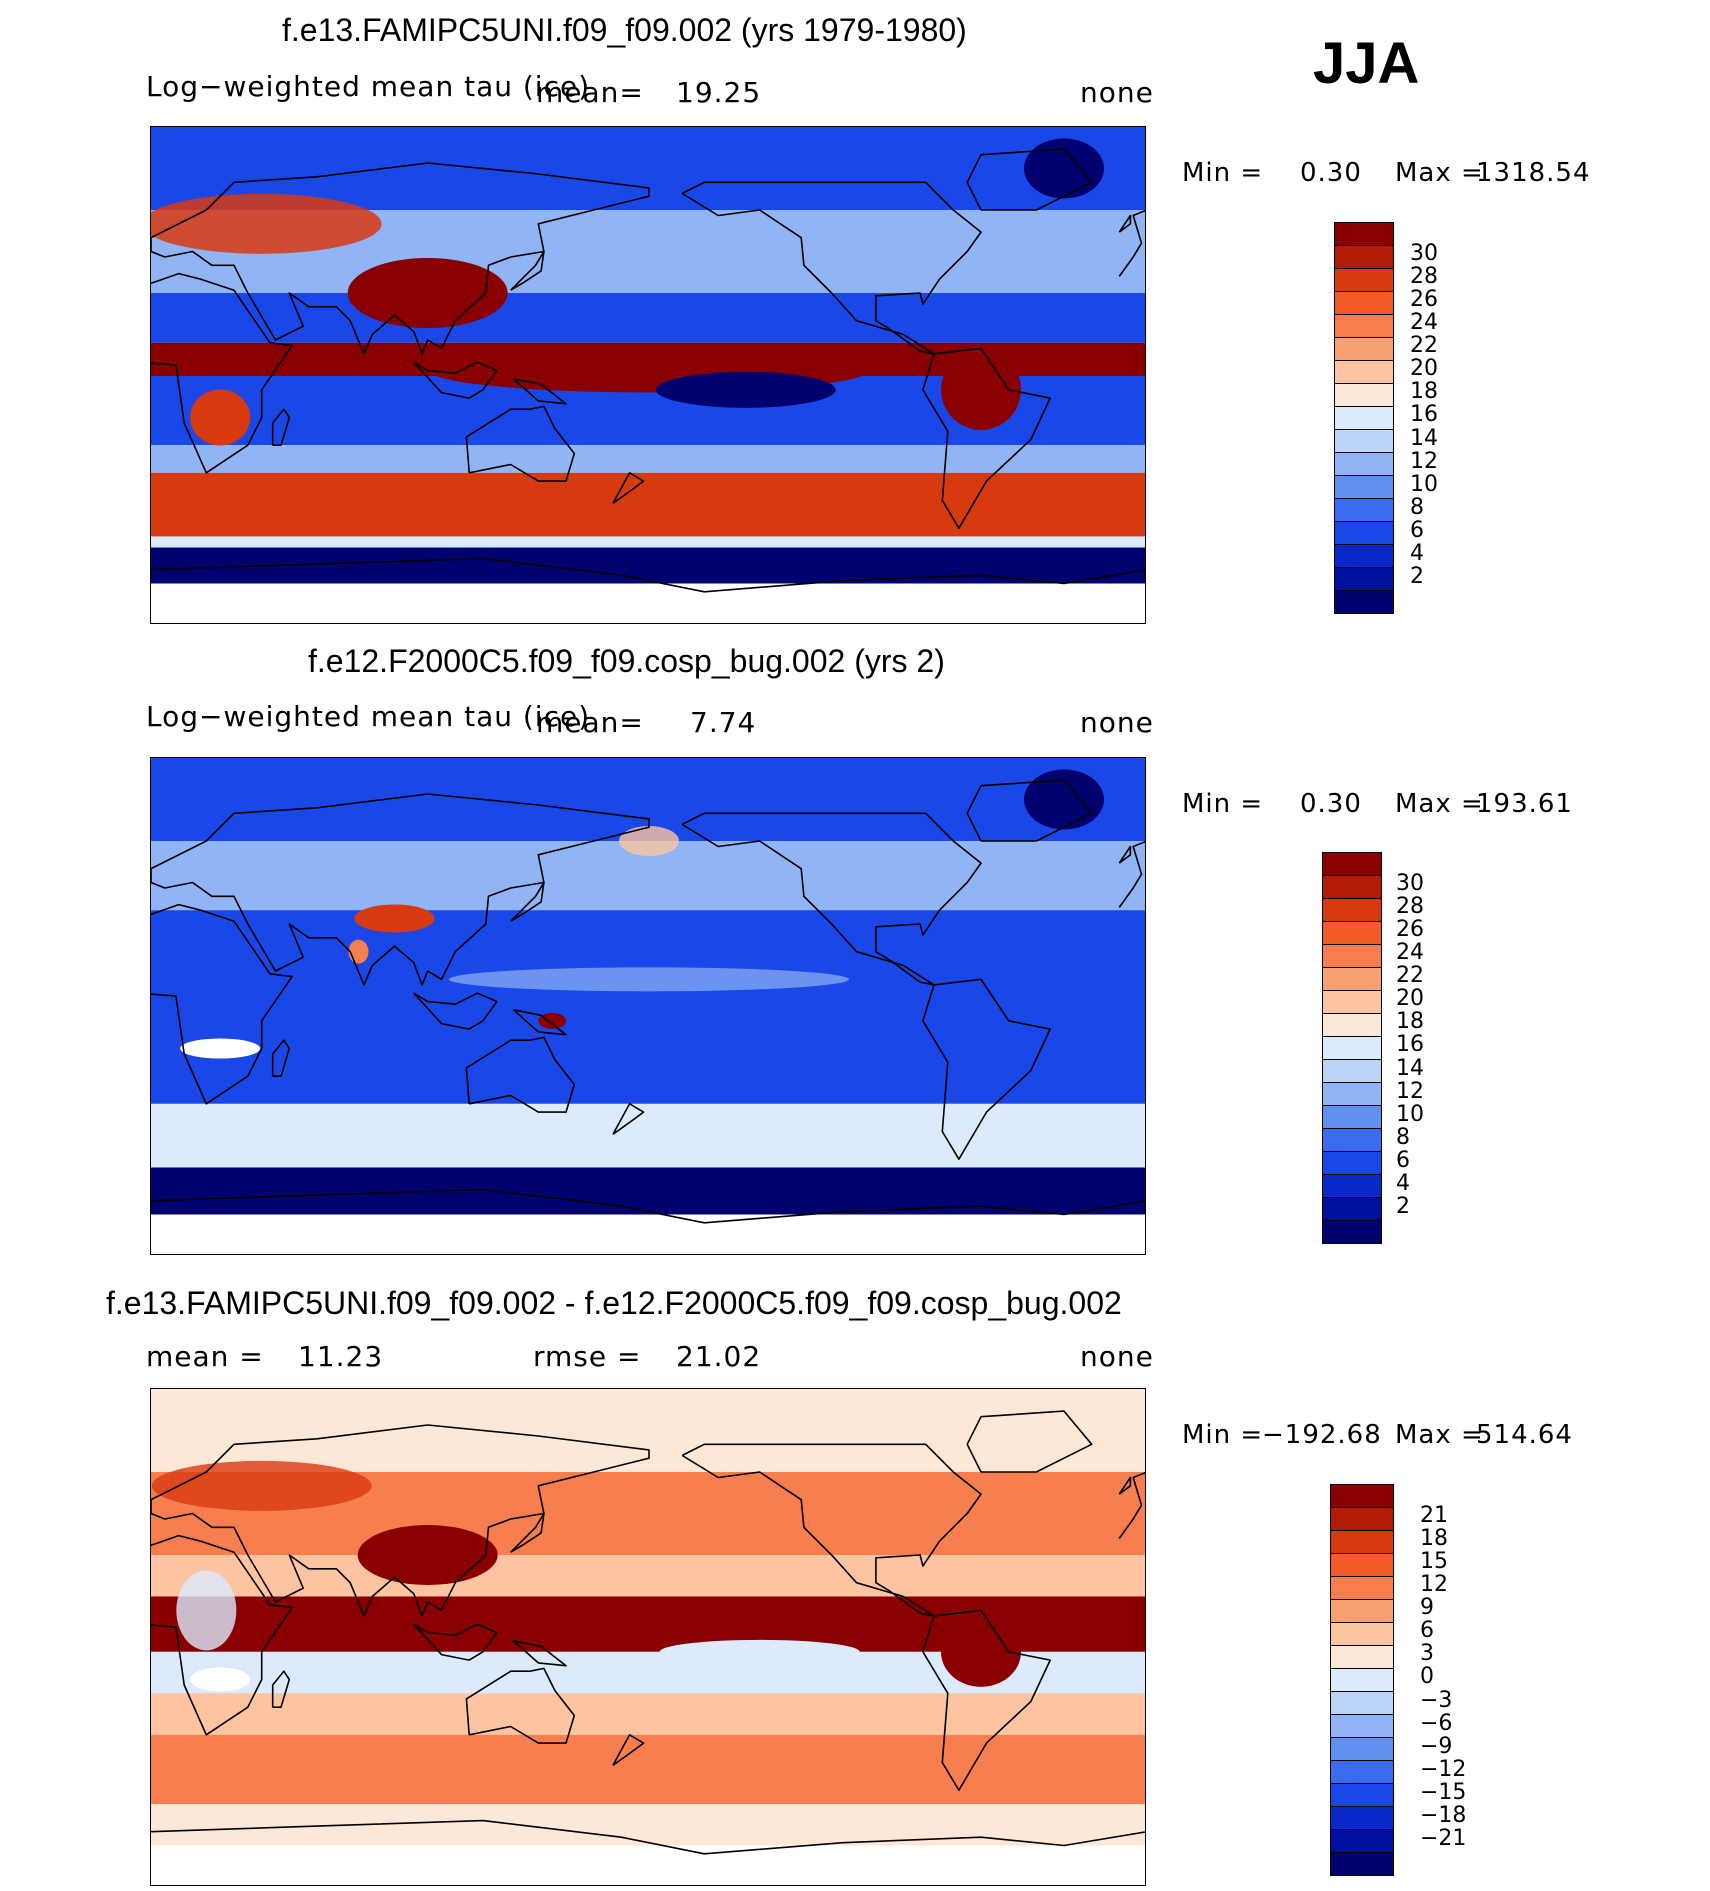  What do you see at coordinates (1424, 346) in the screenshot?
I see `colorbar-tick-label: 22` at bounding box center [1424, 346].